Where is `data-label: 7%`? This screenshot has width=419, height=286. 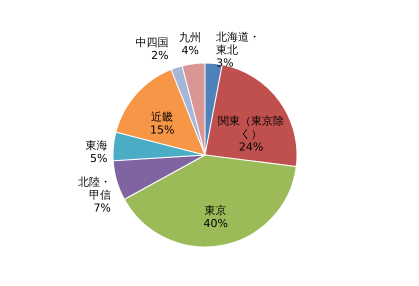
data-label: 7% is located at coordinates (102, 207).